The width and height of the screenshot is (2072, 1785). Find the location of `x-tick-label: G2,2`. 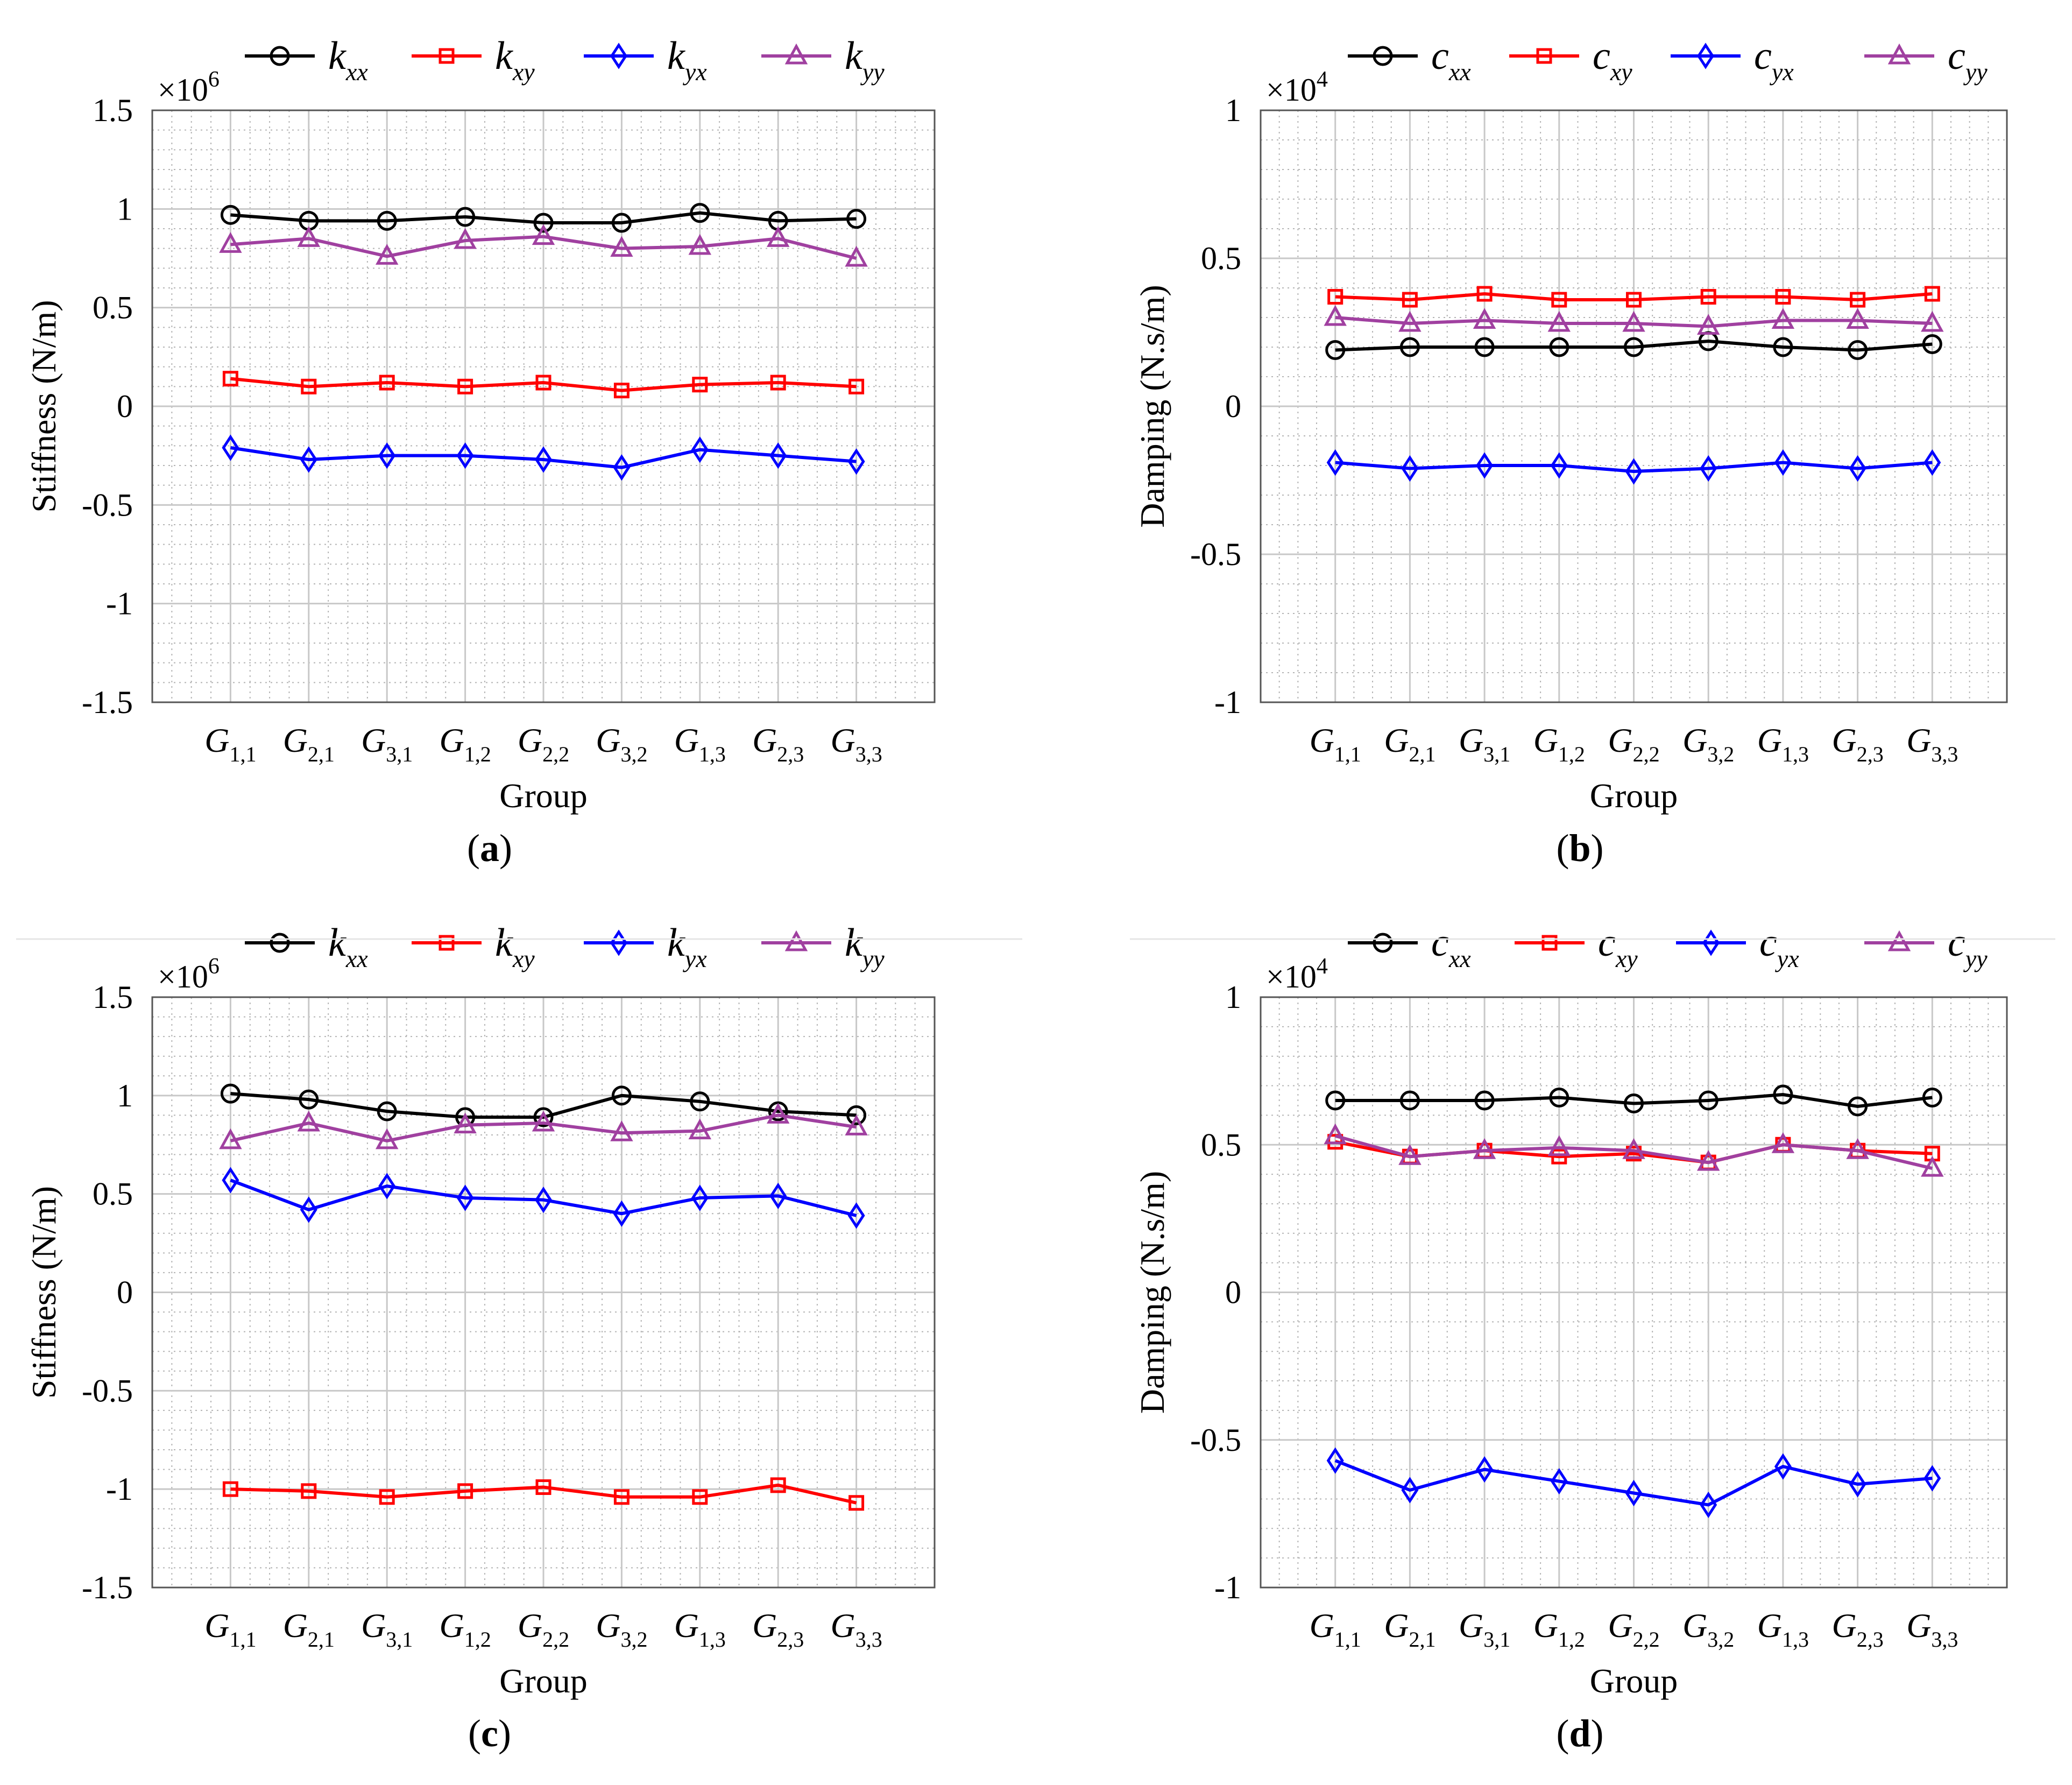

x-tick-label: G2,2 is located at coordinates (543, 743).